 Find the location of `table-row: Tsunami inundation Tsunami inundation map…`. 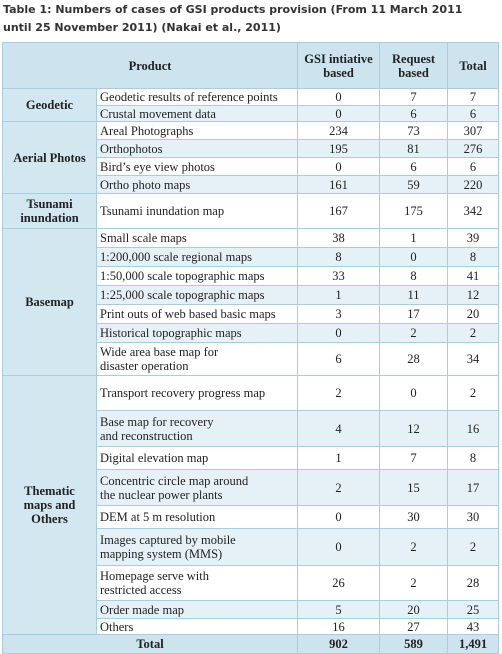

table-row: Tsunami inundation Tsunami inundation map… is located at coordinates (251, 211).